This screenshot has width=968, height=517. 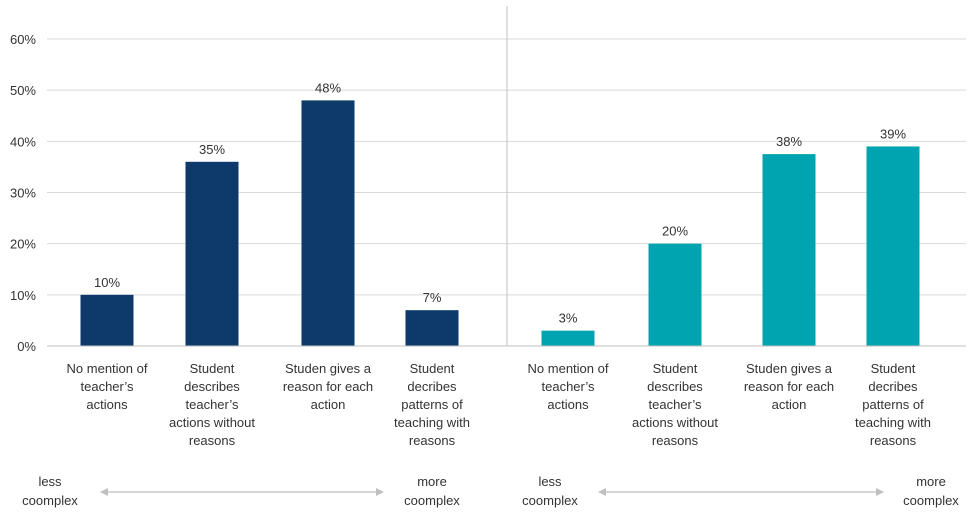 What do you see at coordinates (212, 149) in the screenshot?
I see `data-label: 35%` at bounding box center [212, 149].